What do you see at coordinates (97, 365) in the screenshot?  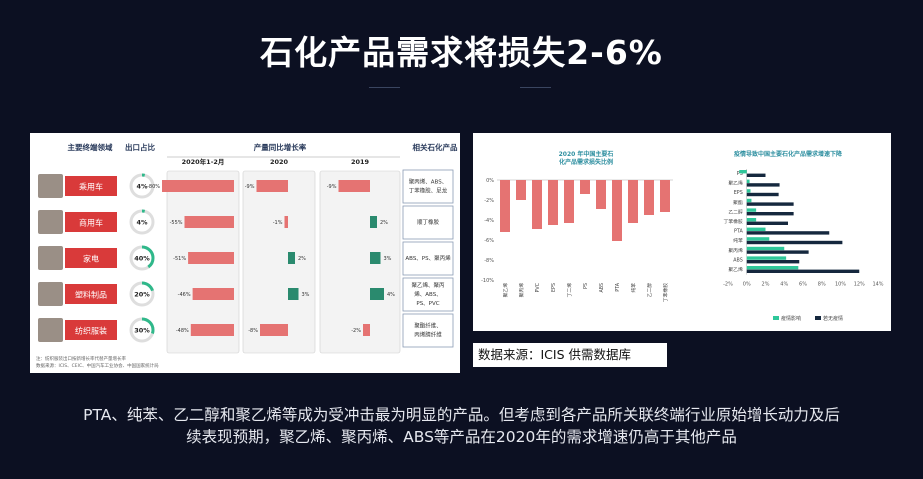 I see `footnote: 数据来源：ICIS、CEIC、中国汽车工业协会、中国国家统计局` at bounding box center [97, 365].